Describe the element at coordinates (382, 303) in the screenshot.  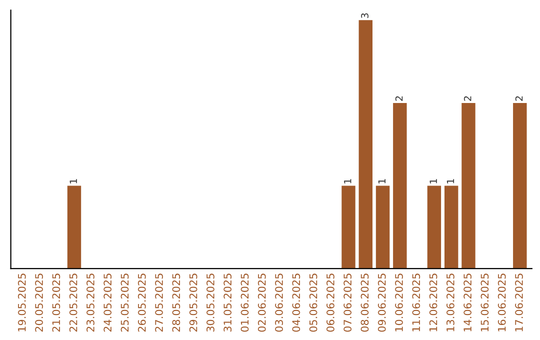
I see `x-tick-label: 09.06.2025` at that location.